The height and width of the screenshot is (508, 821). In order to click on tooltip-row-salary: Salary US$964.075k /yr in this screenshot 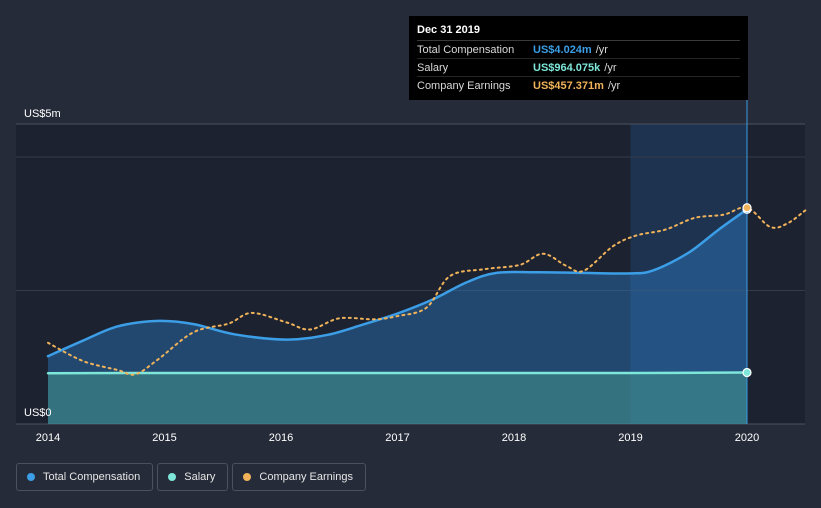, I will do `click(578, 68)`.